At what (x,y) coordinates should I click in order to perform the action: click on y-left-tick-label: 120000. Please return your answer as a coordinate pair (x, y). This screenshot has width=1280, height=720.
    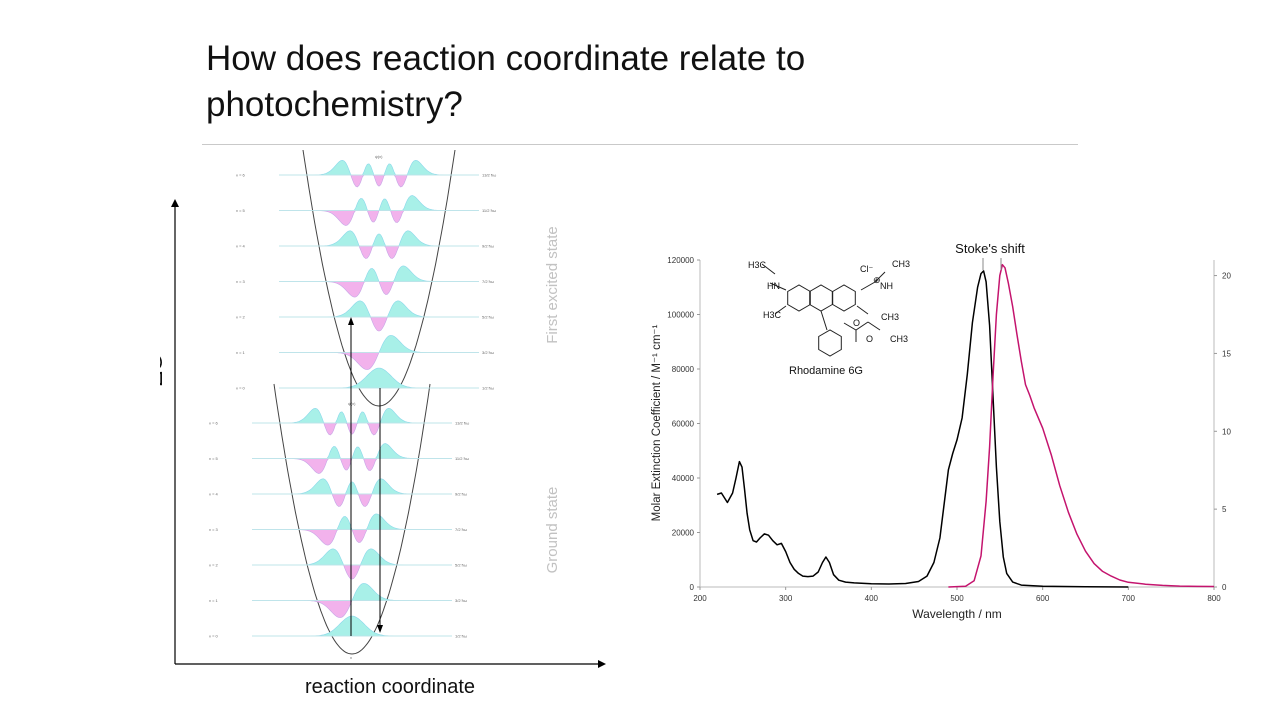
    Looking at the image, I should click on (680, 260).